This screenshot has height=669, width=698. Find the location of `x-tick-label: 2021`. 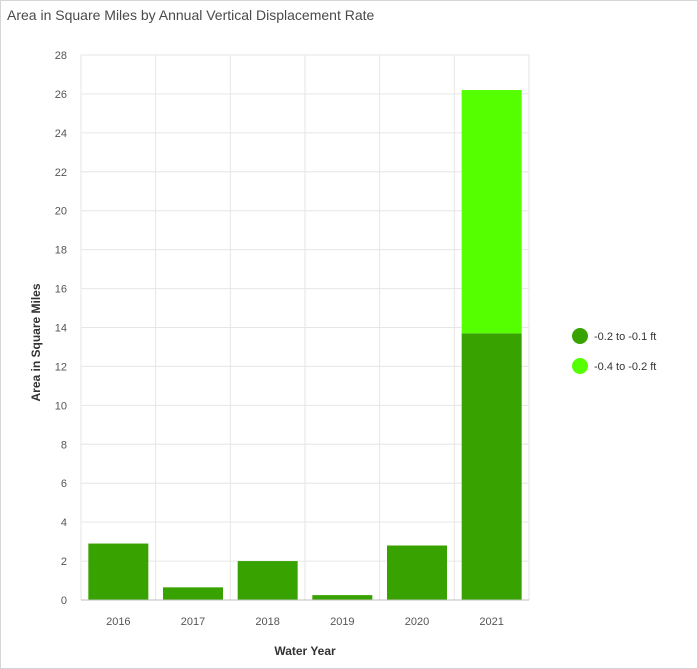

x-tick-label: 2021 is located at coordinates (491, 622).